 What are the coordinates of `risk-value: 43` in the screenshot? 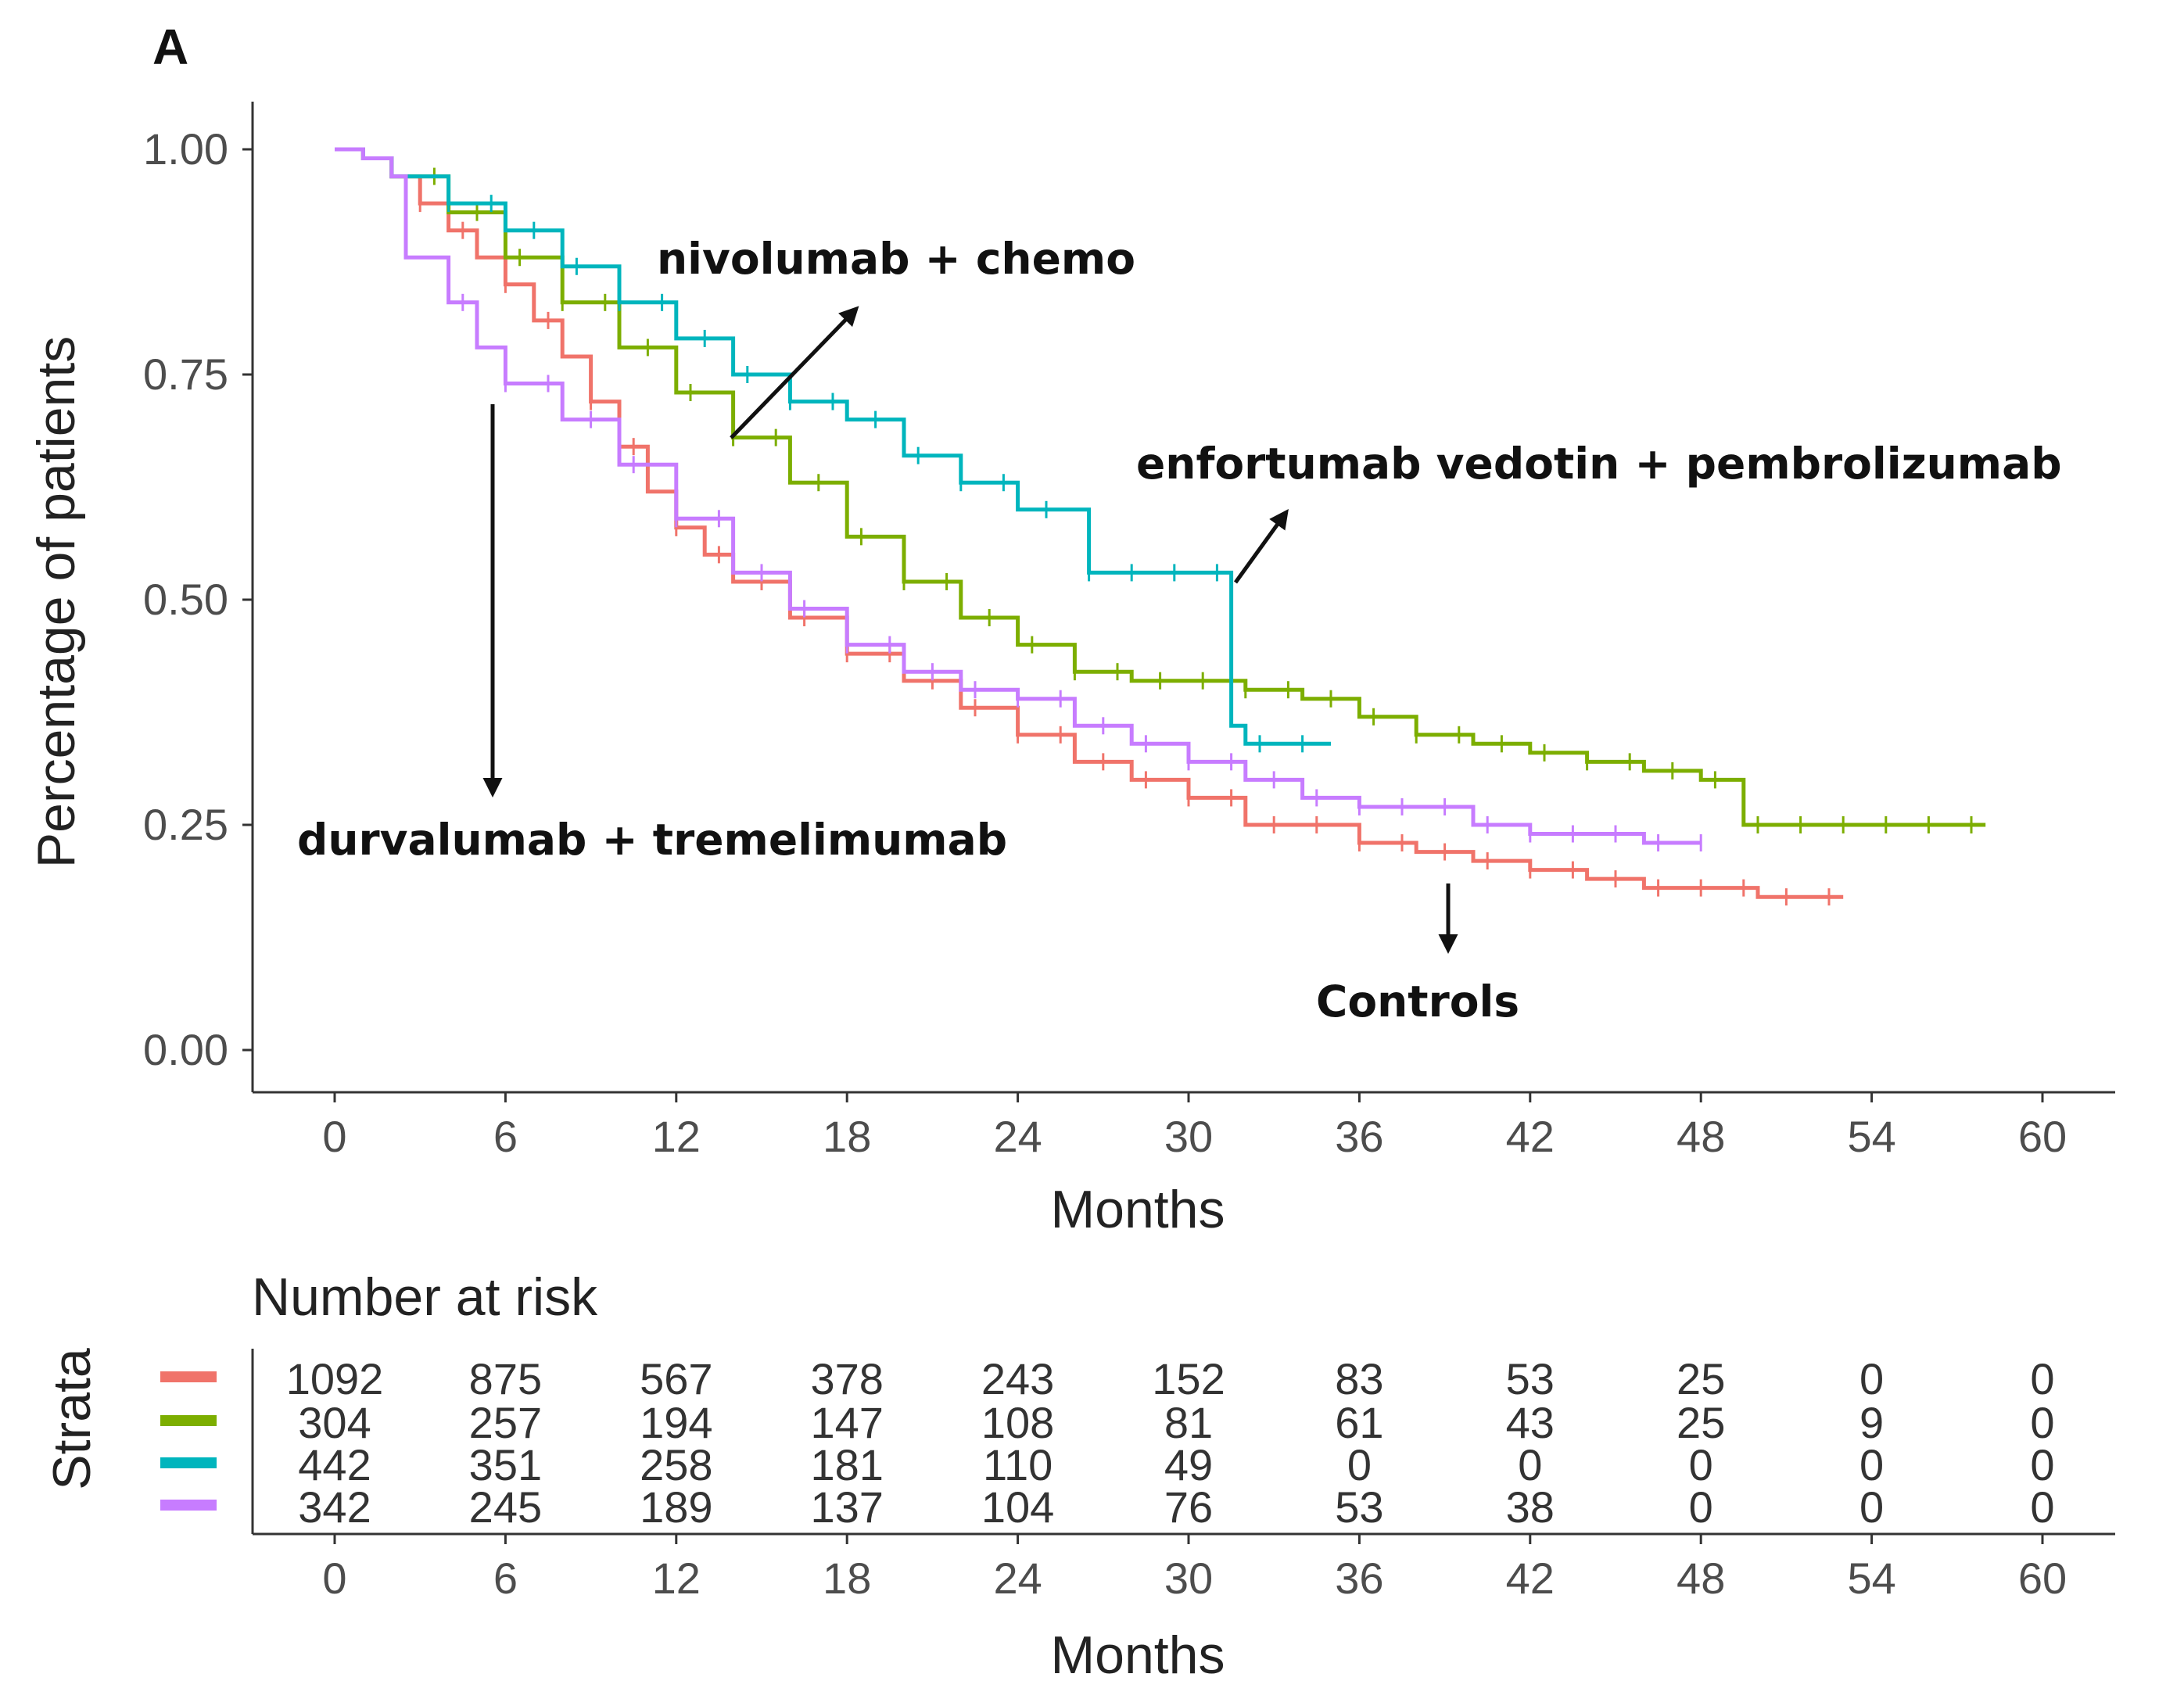 It's located at (1530, 1423).